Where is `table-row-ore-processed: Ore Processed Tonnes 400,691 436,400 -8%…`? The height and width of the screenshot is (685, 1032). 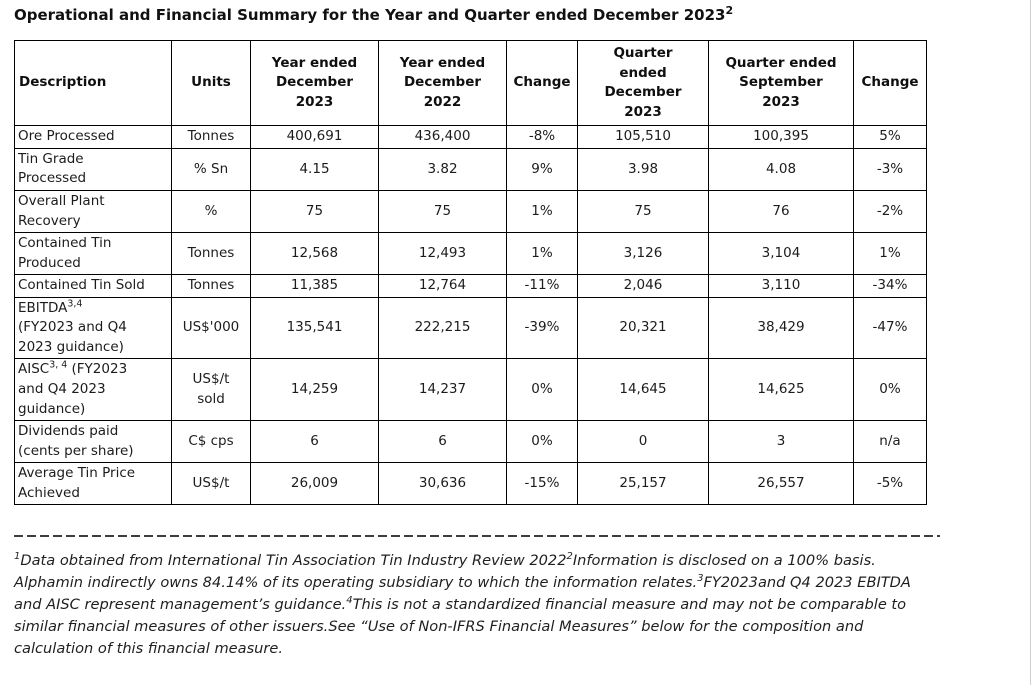 table-row-ore-processed: Ore Processed Tonnes 400,691 436,400 -8%… is located at coordinates (470, 137).